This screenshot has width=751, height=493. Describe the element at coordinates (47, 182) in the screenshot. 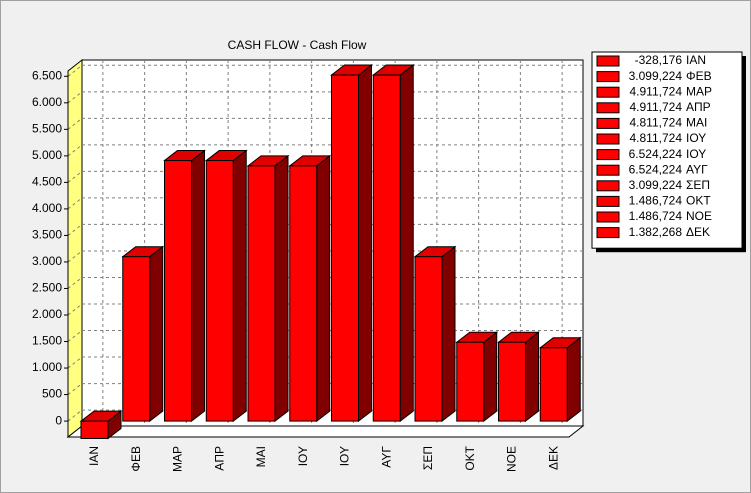

I see `y-tick-label: 4.500` at that location.